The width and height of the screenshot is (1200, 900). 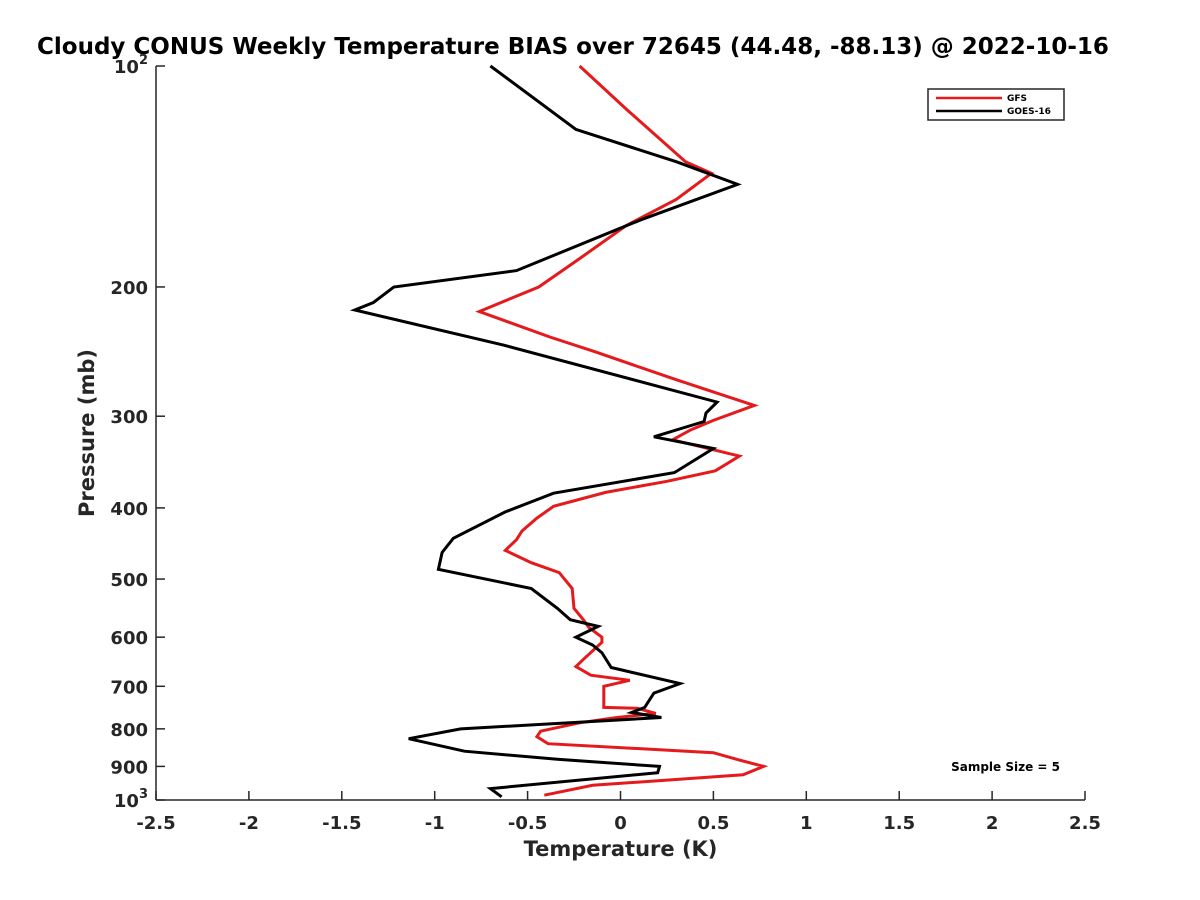 What do you see at coordinates (899, 823) in the screenshot?
I see `x-tick-label: 1.5` at bounding box center [899, 823].